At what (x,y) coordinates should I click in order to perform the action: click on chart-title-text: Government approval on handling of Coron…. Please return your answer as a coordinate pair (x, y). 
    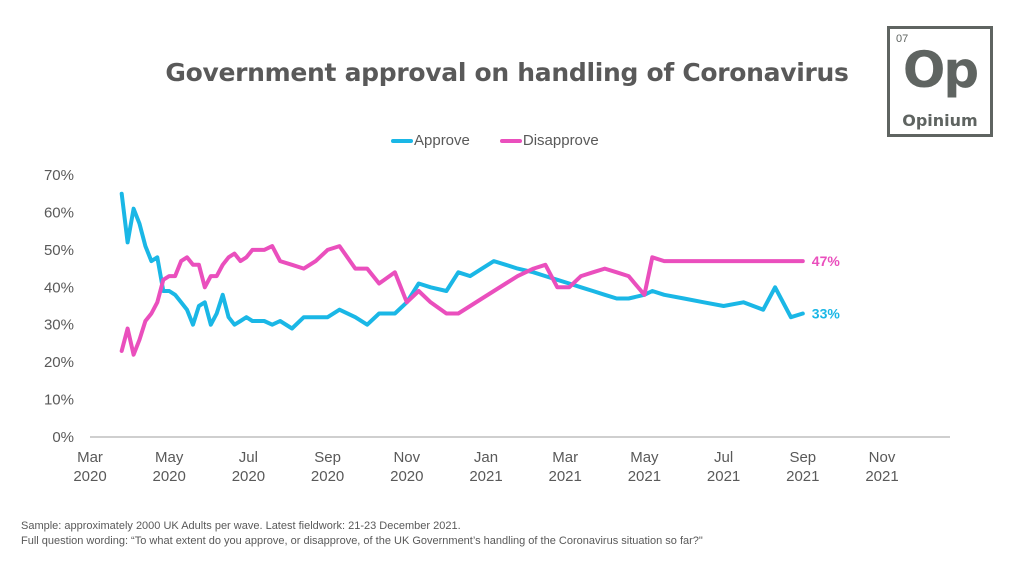
    Looking at the image, I should click on (507, 72).